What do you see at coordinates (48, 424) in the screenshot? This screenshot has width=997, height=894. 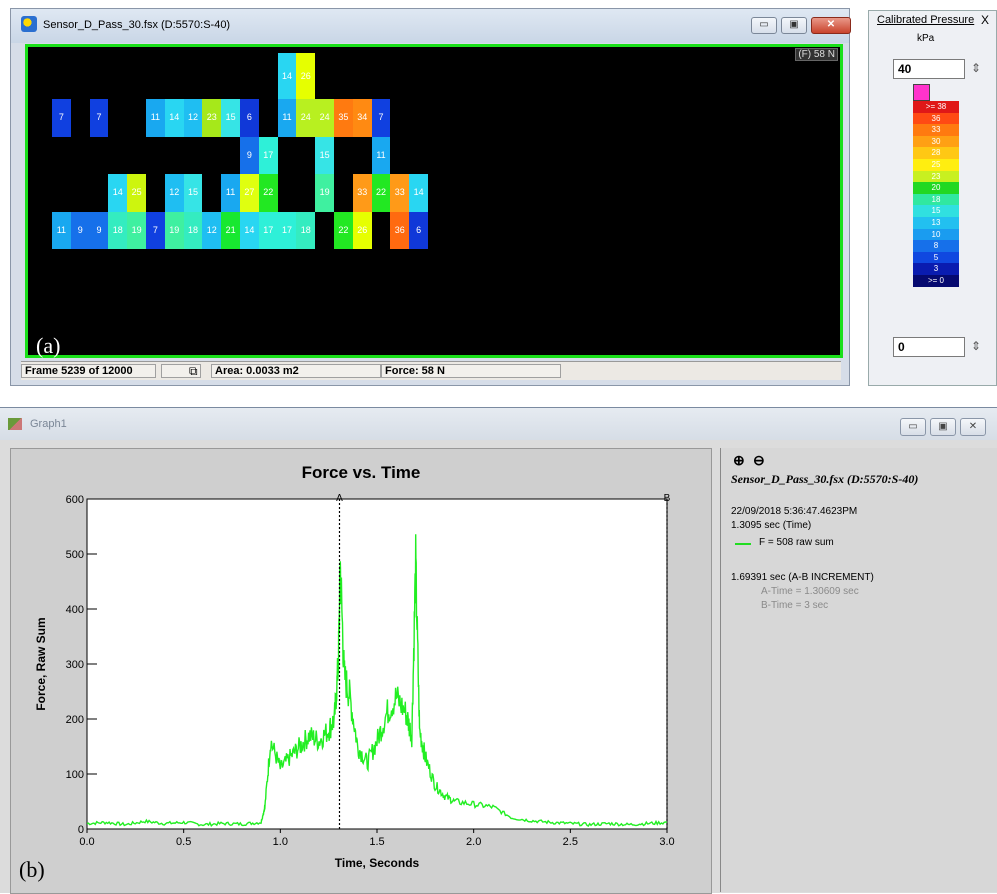 I see `graph-window-title: Graph1` at bounding box center [48, 424].